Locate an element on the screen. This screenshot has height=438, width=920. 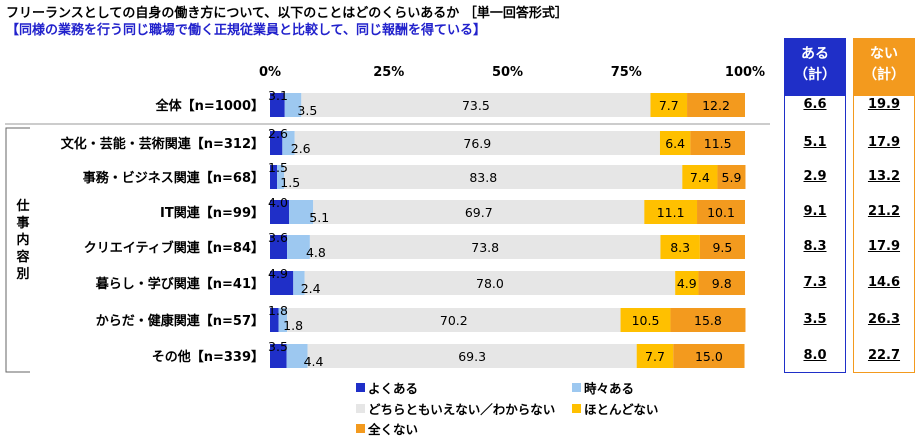
data-label: 83.8 is located at coordinates (483, 177).